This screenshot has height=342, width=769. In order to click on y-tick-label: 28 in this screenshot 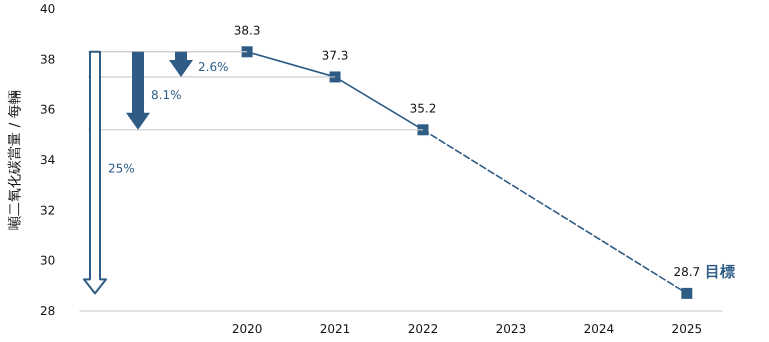, I will do `click(48, 311)`.